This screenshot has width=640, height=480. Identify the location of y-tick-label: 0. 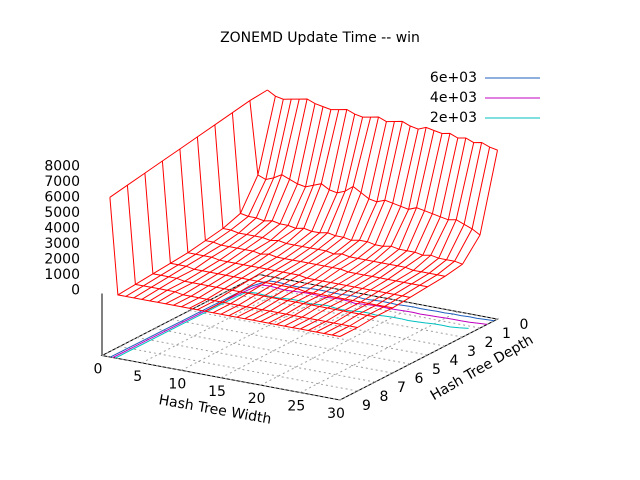
(524, 325).